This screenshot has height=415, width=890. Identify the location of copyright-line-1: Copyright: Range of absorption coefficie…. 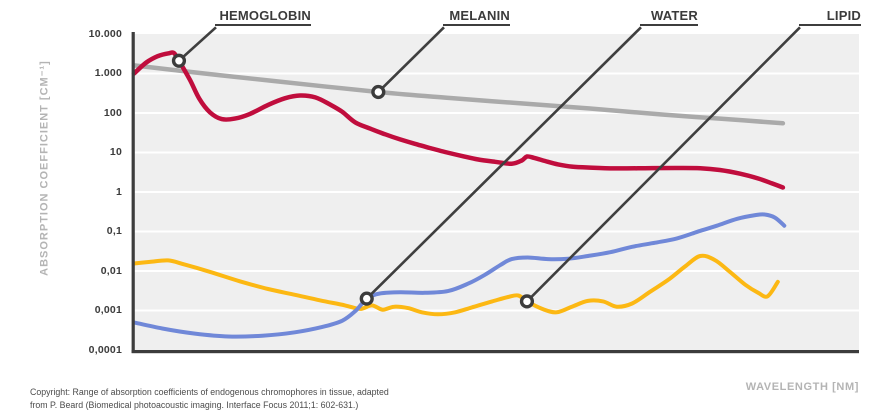
(209, 392).